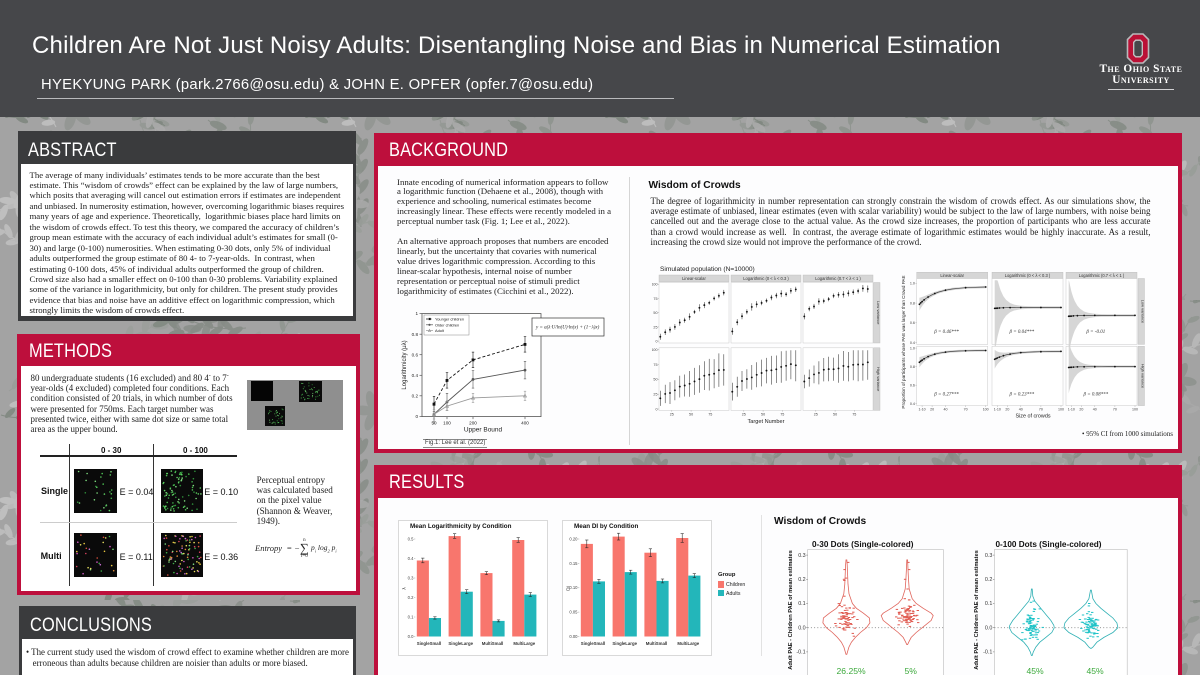 This screenshot has height=675, width=1200. Describe the element at coordinates (440, 330) in the screenshot. I see `svg-text: Adult` at that location.